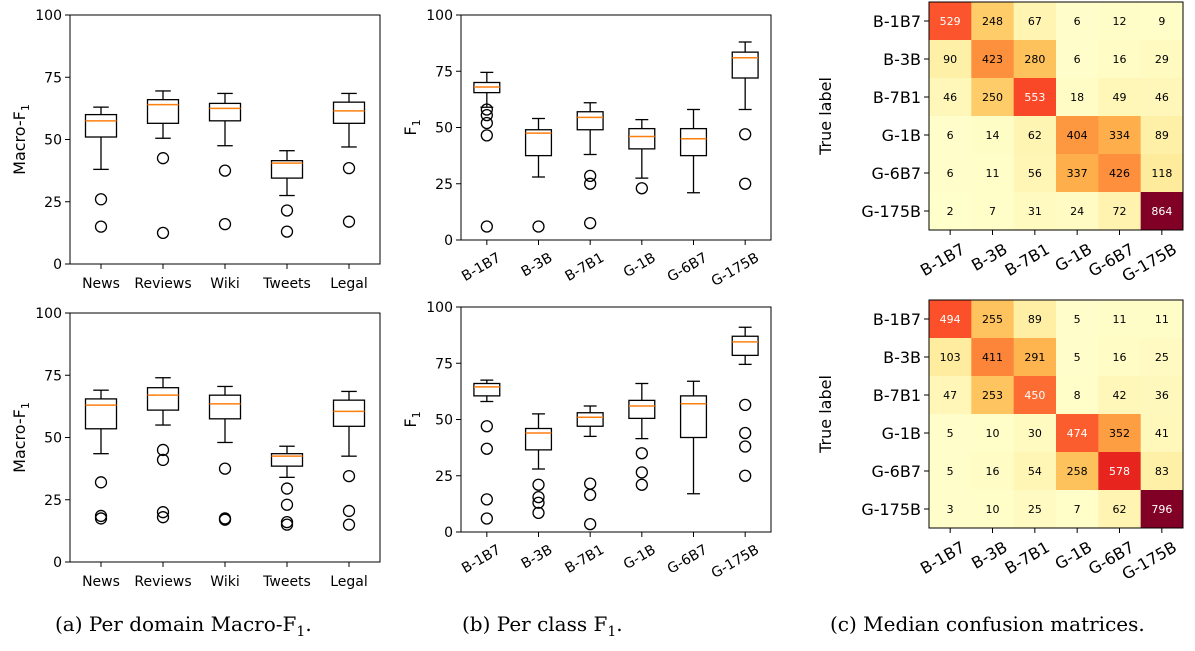  Describe the element at coordinates (1119, 433) in the screenshot. I see `cm-bottom-cell-value: 352` at that location.